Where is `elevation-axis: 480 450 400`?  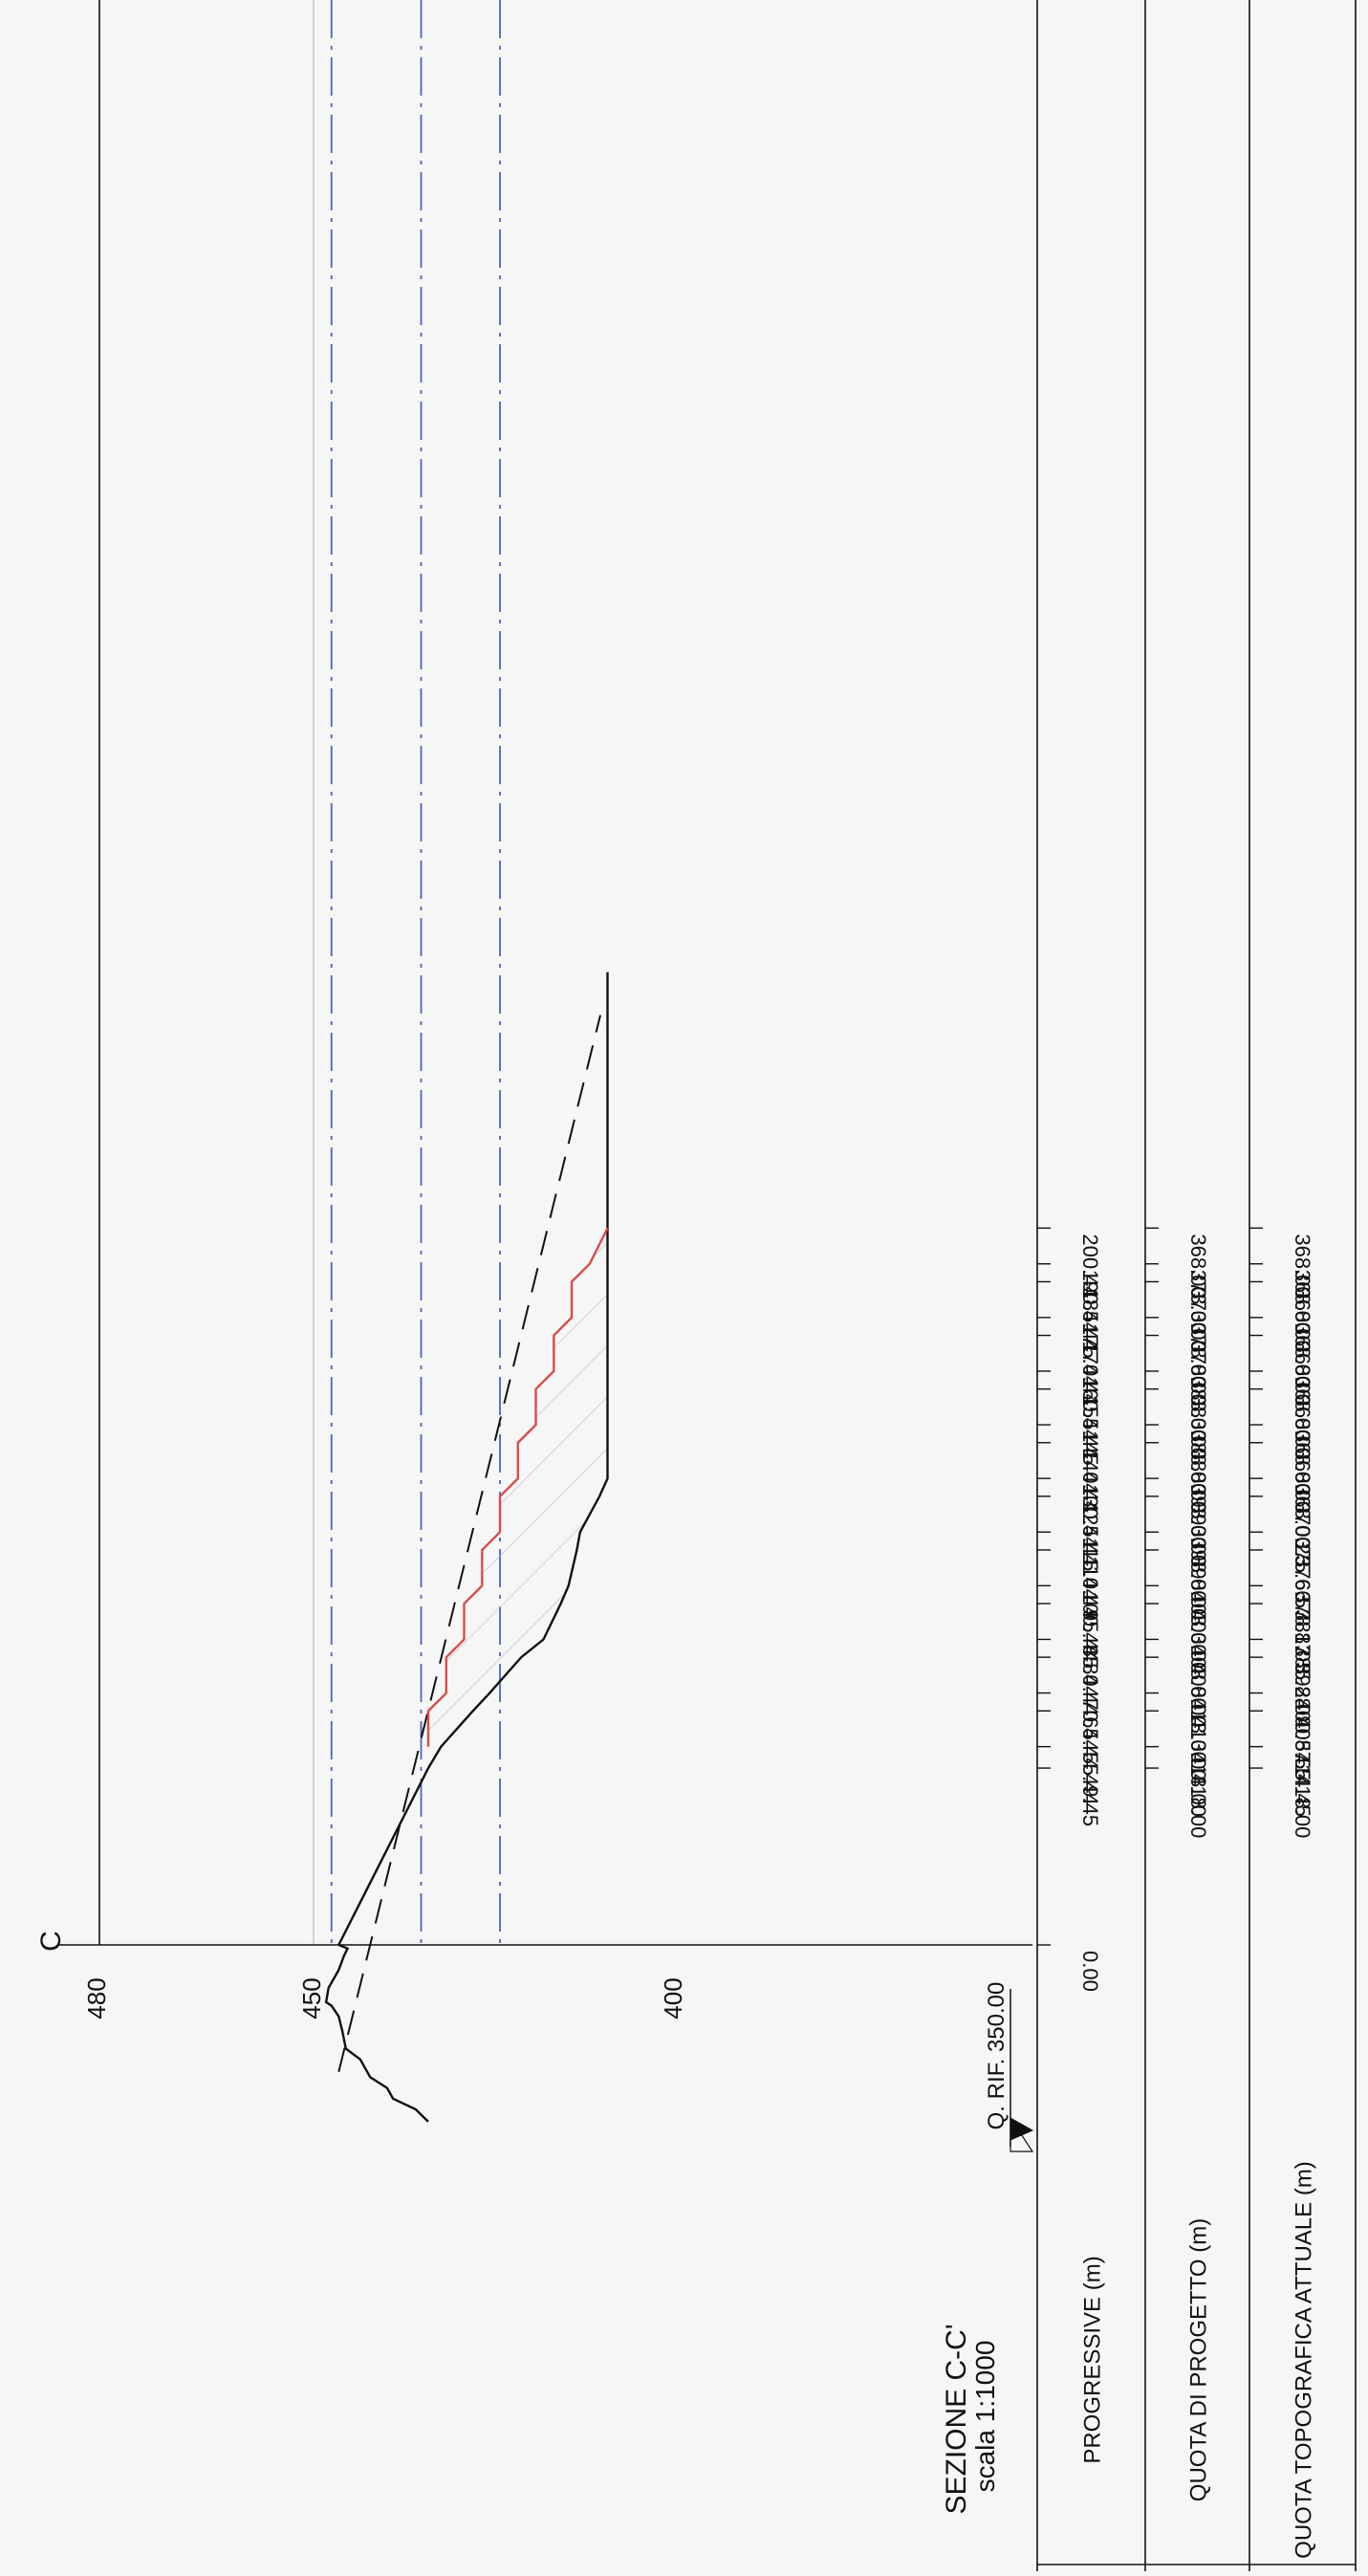 elevation-axis: 480 450 400 is located at coordinates (384, 1998).